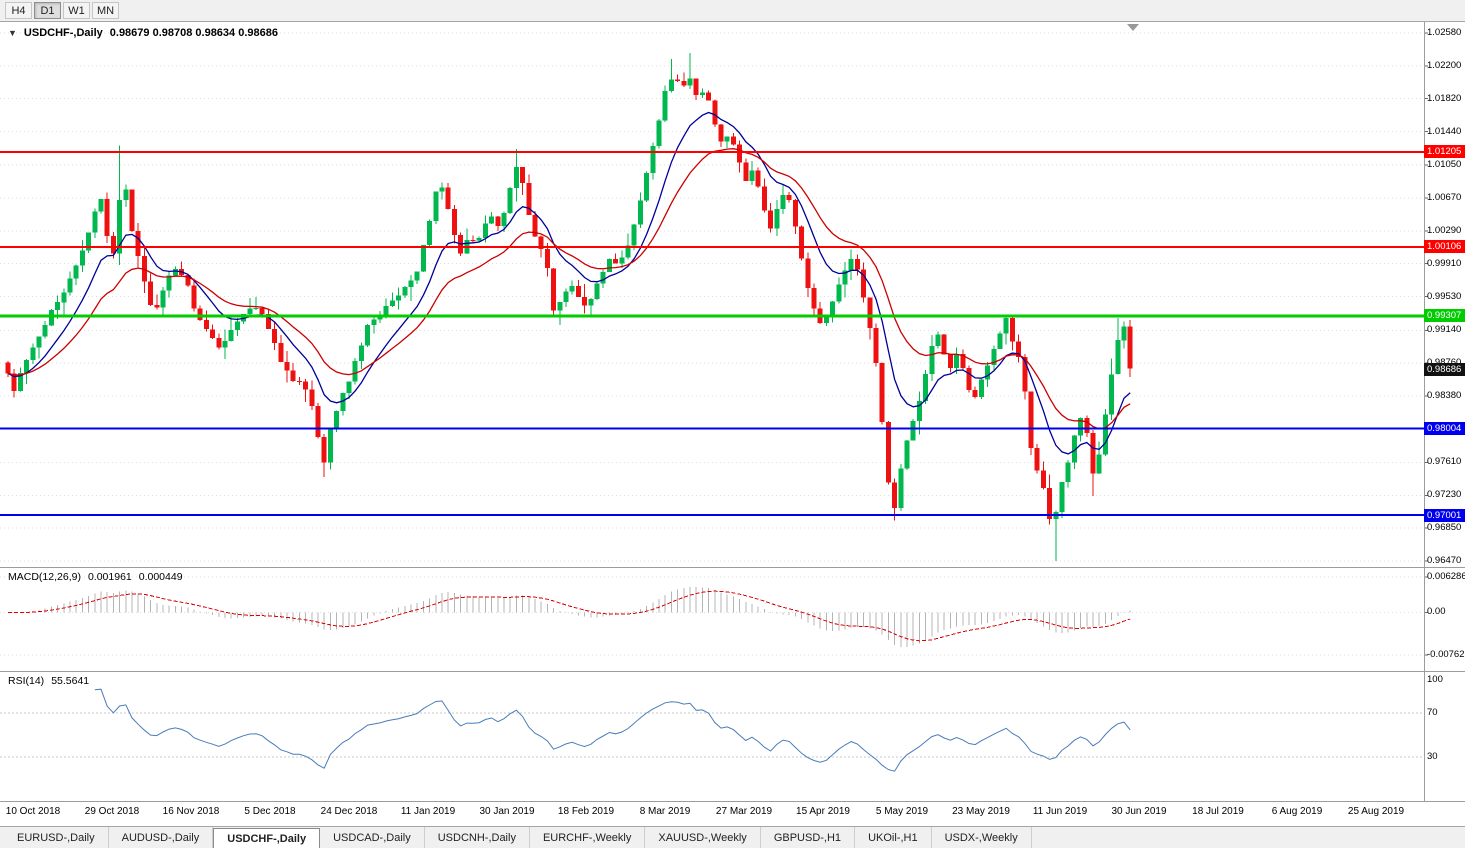  Describe the element at coordinates (477, 837) in the screenshot. I see `chart-tab-usdcnh: USDCNH-,Daily` at that location.